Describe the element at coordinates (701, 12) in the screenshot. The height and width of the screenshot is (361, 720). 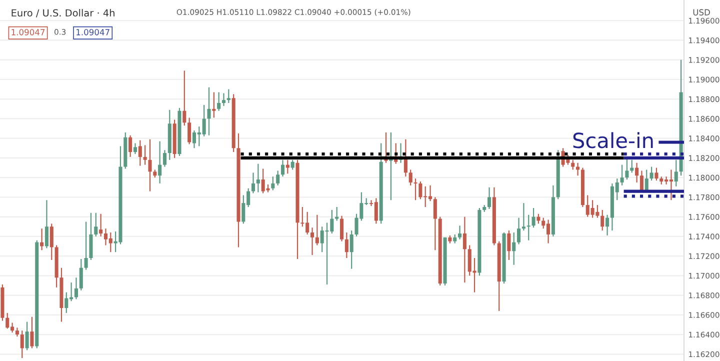
I see `text: USD` at that location.